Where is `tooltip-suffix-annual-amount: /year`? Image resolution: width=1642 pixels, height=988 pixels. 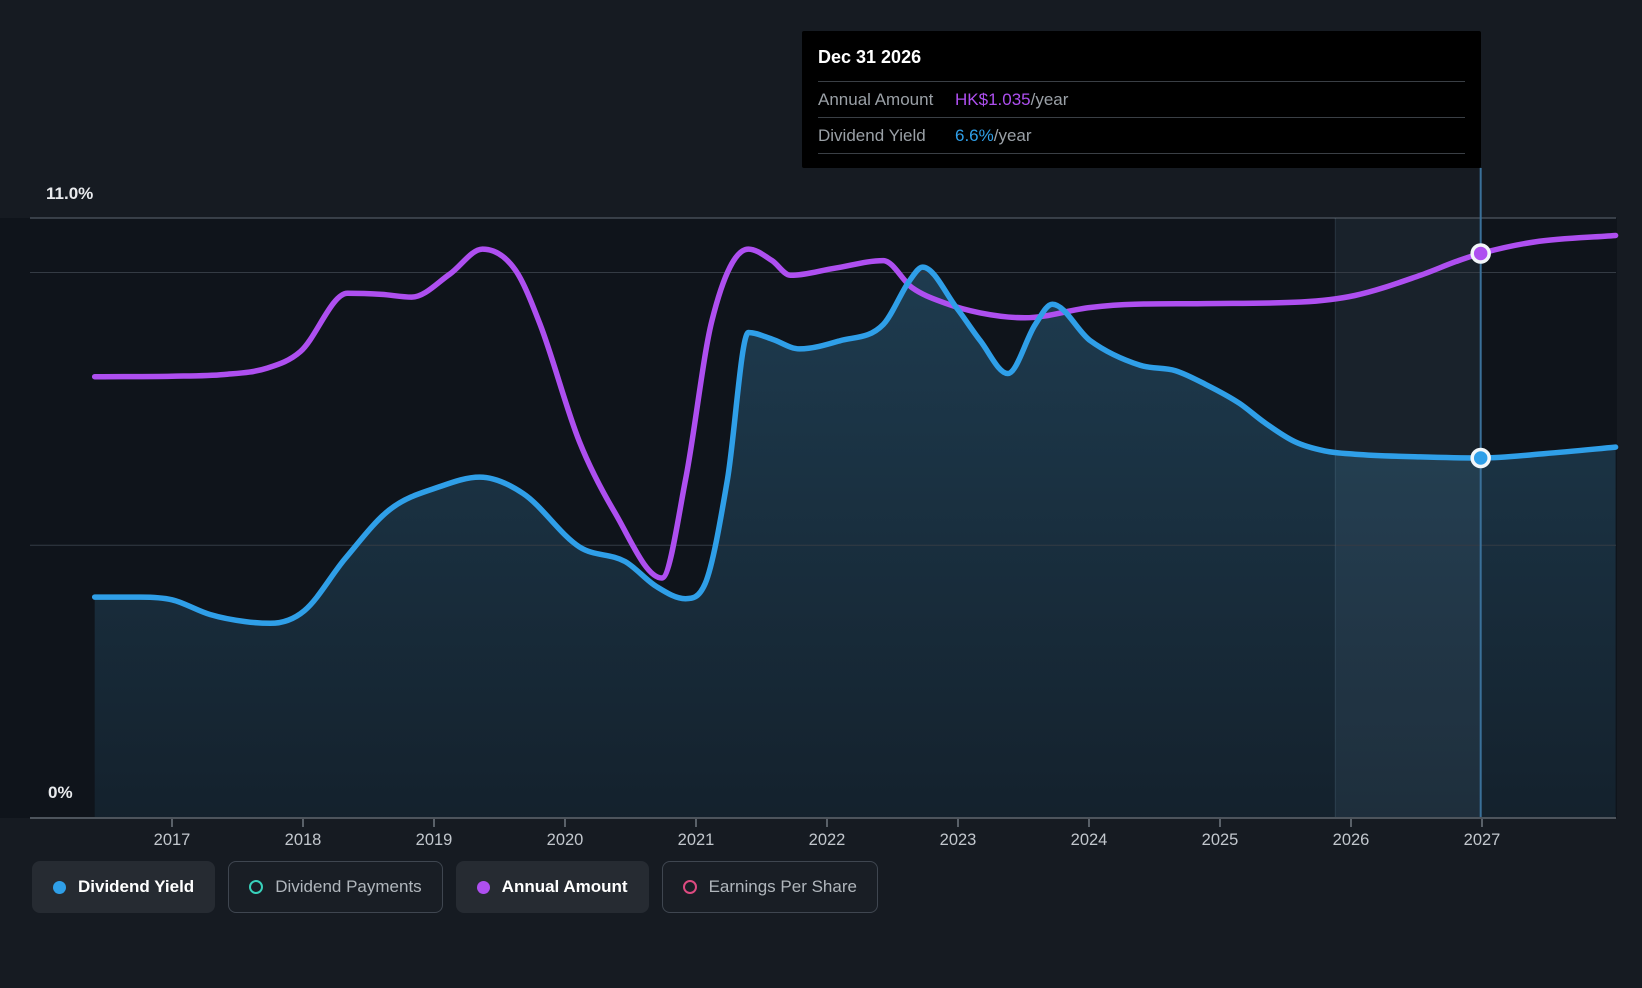 tooltip-suffix-annual-amount: /year is located at coordinates (1049, 99).